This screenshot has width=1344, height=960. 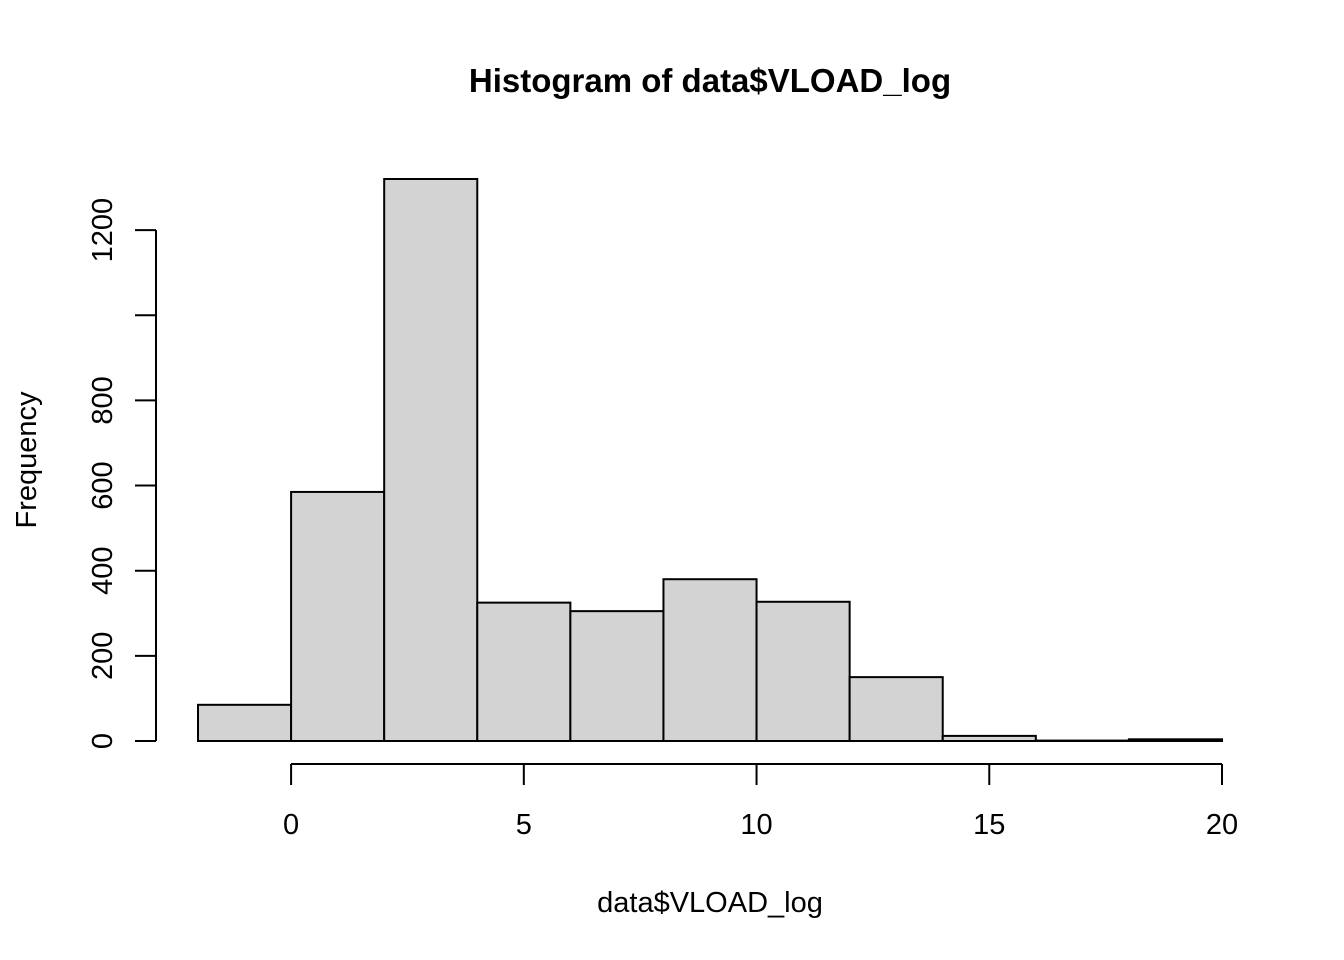 What do you see at coordinates (710, 80) in the screenshot?
I see `chart-title: Histogram of data$VLOAD_log` at bounding box center [710, 80].